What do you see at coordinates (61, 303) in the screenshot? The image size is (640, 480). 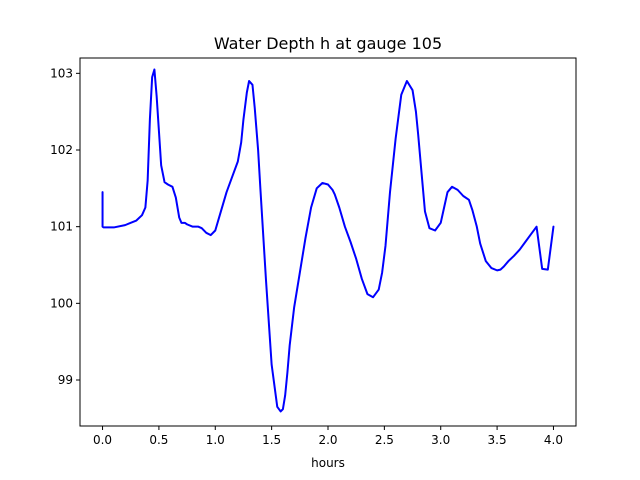 I see `y-tick-label: 100` at bounding box center [61, 303].